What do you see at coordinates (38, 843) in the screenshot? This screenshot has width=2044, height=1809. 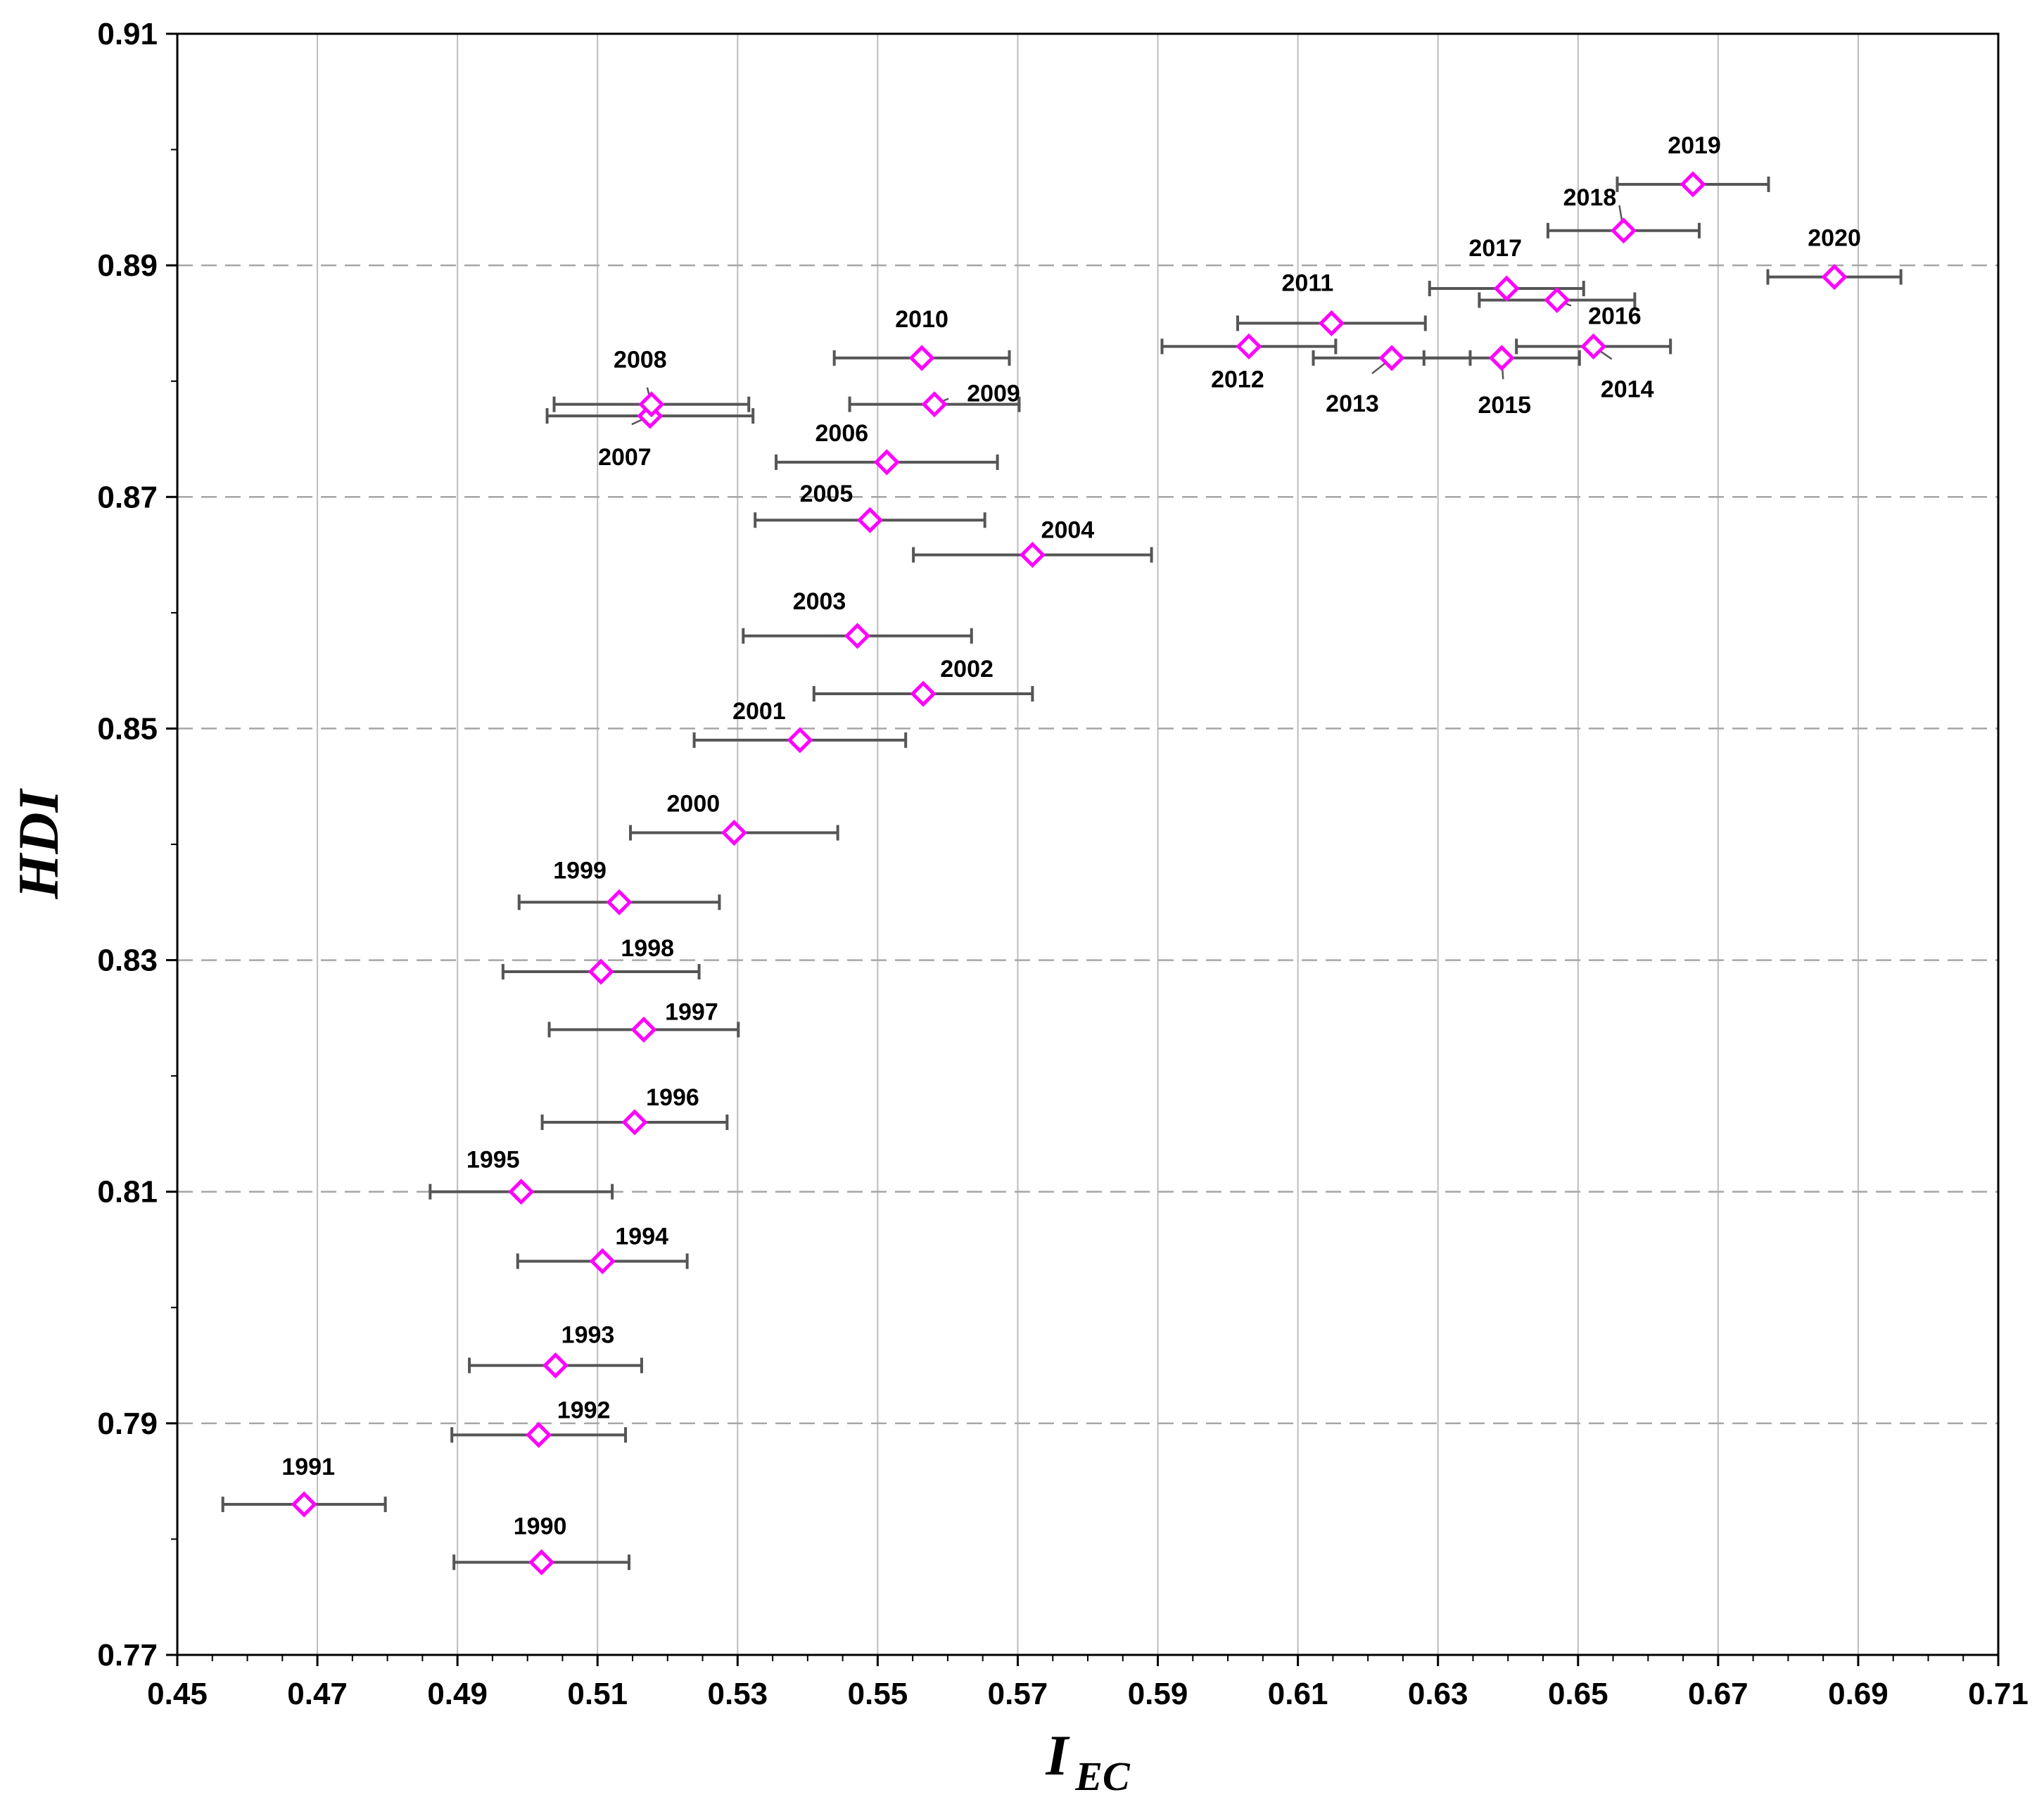 I see `y-axis-title: HDI` at bounding box center [38, 843].